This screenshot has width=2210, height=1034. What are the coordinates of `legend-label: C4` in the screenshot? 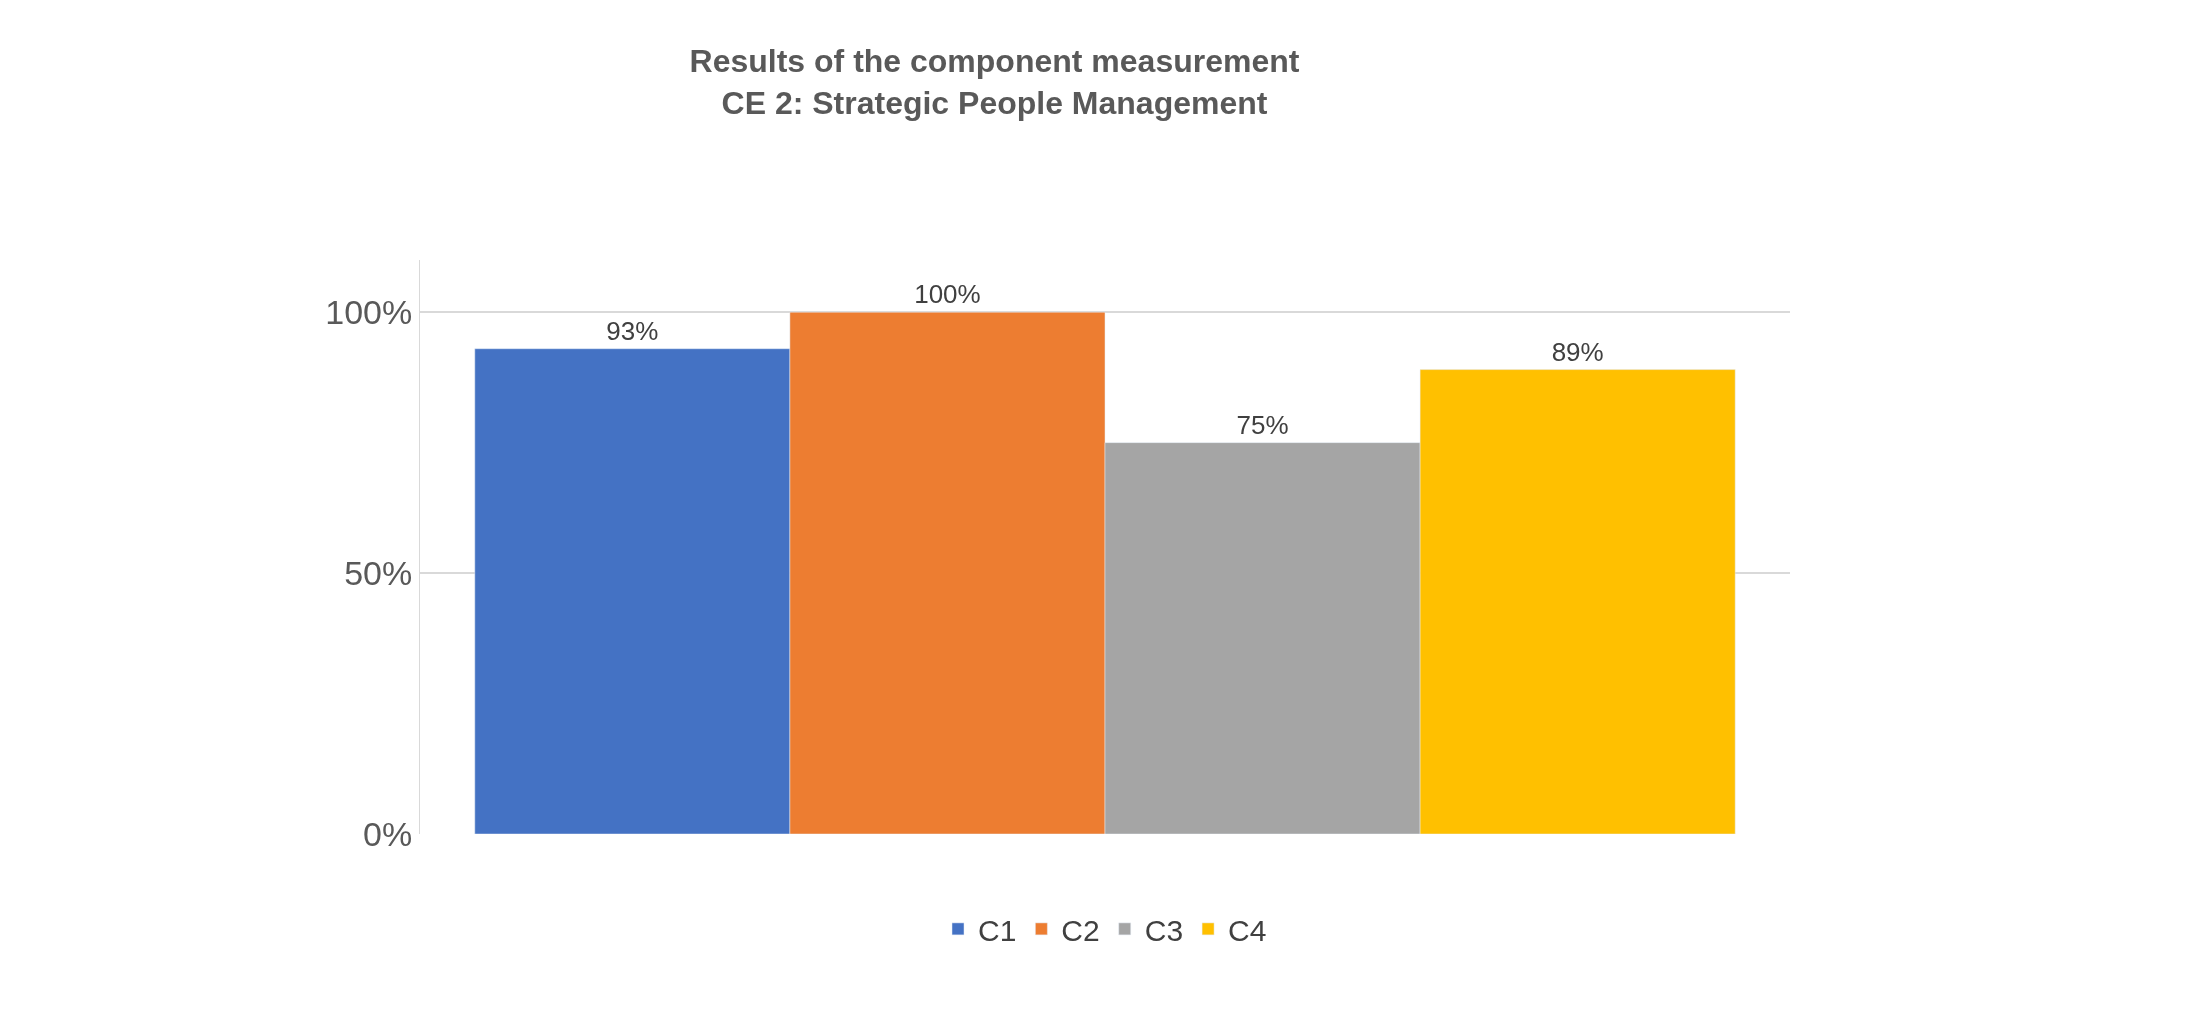 It's located at (1247, 930).